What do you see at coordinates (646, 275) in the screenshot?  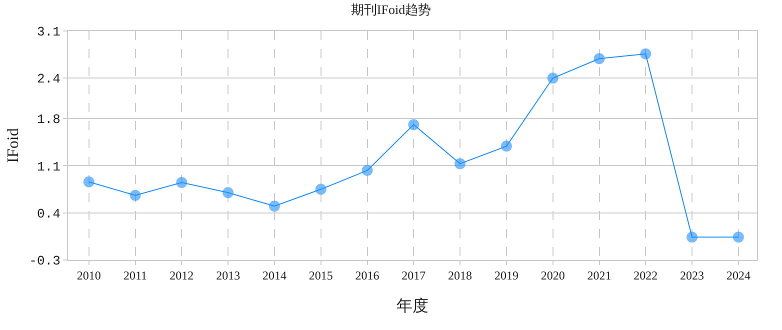 I see `x-tick-label: 2022` at bounding box center [646, 275].